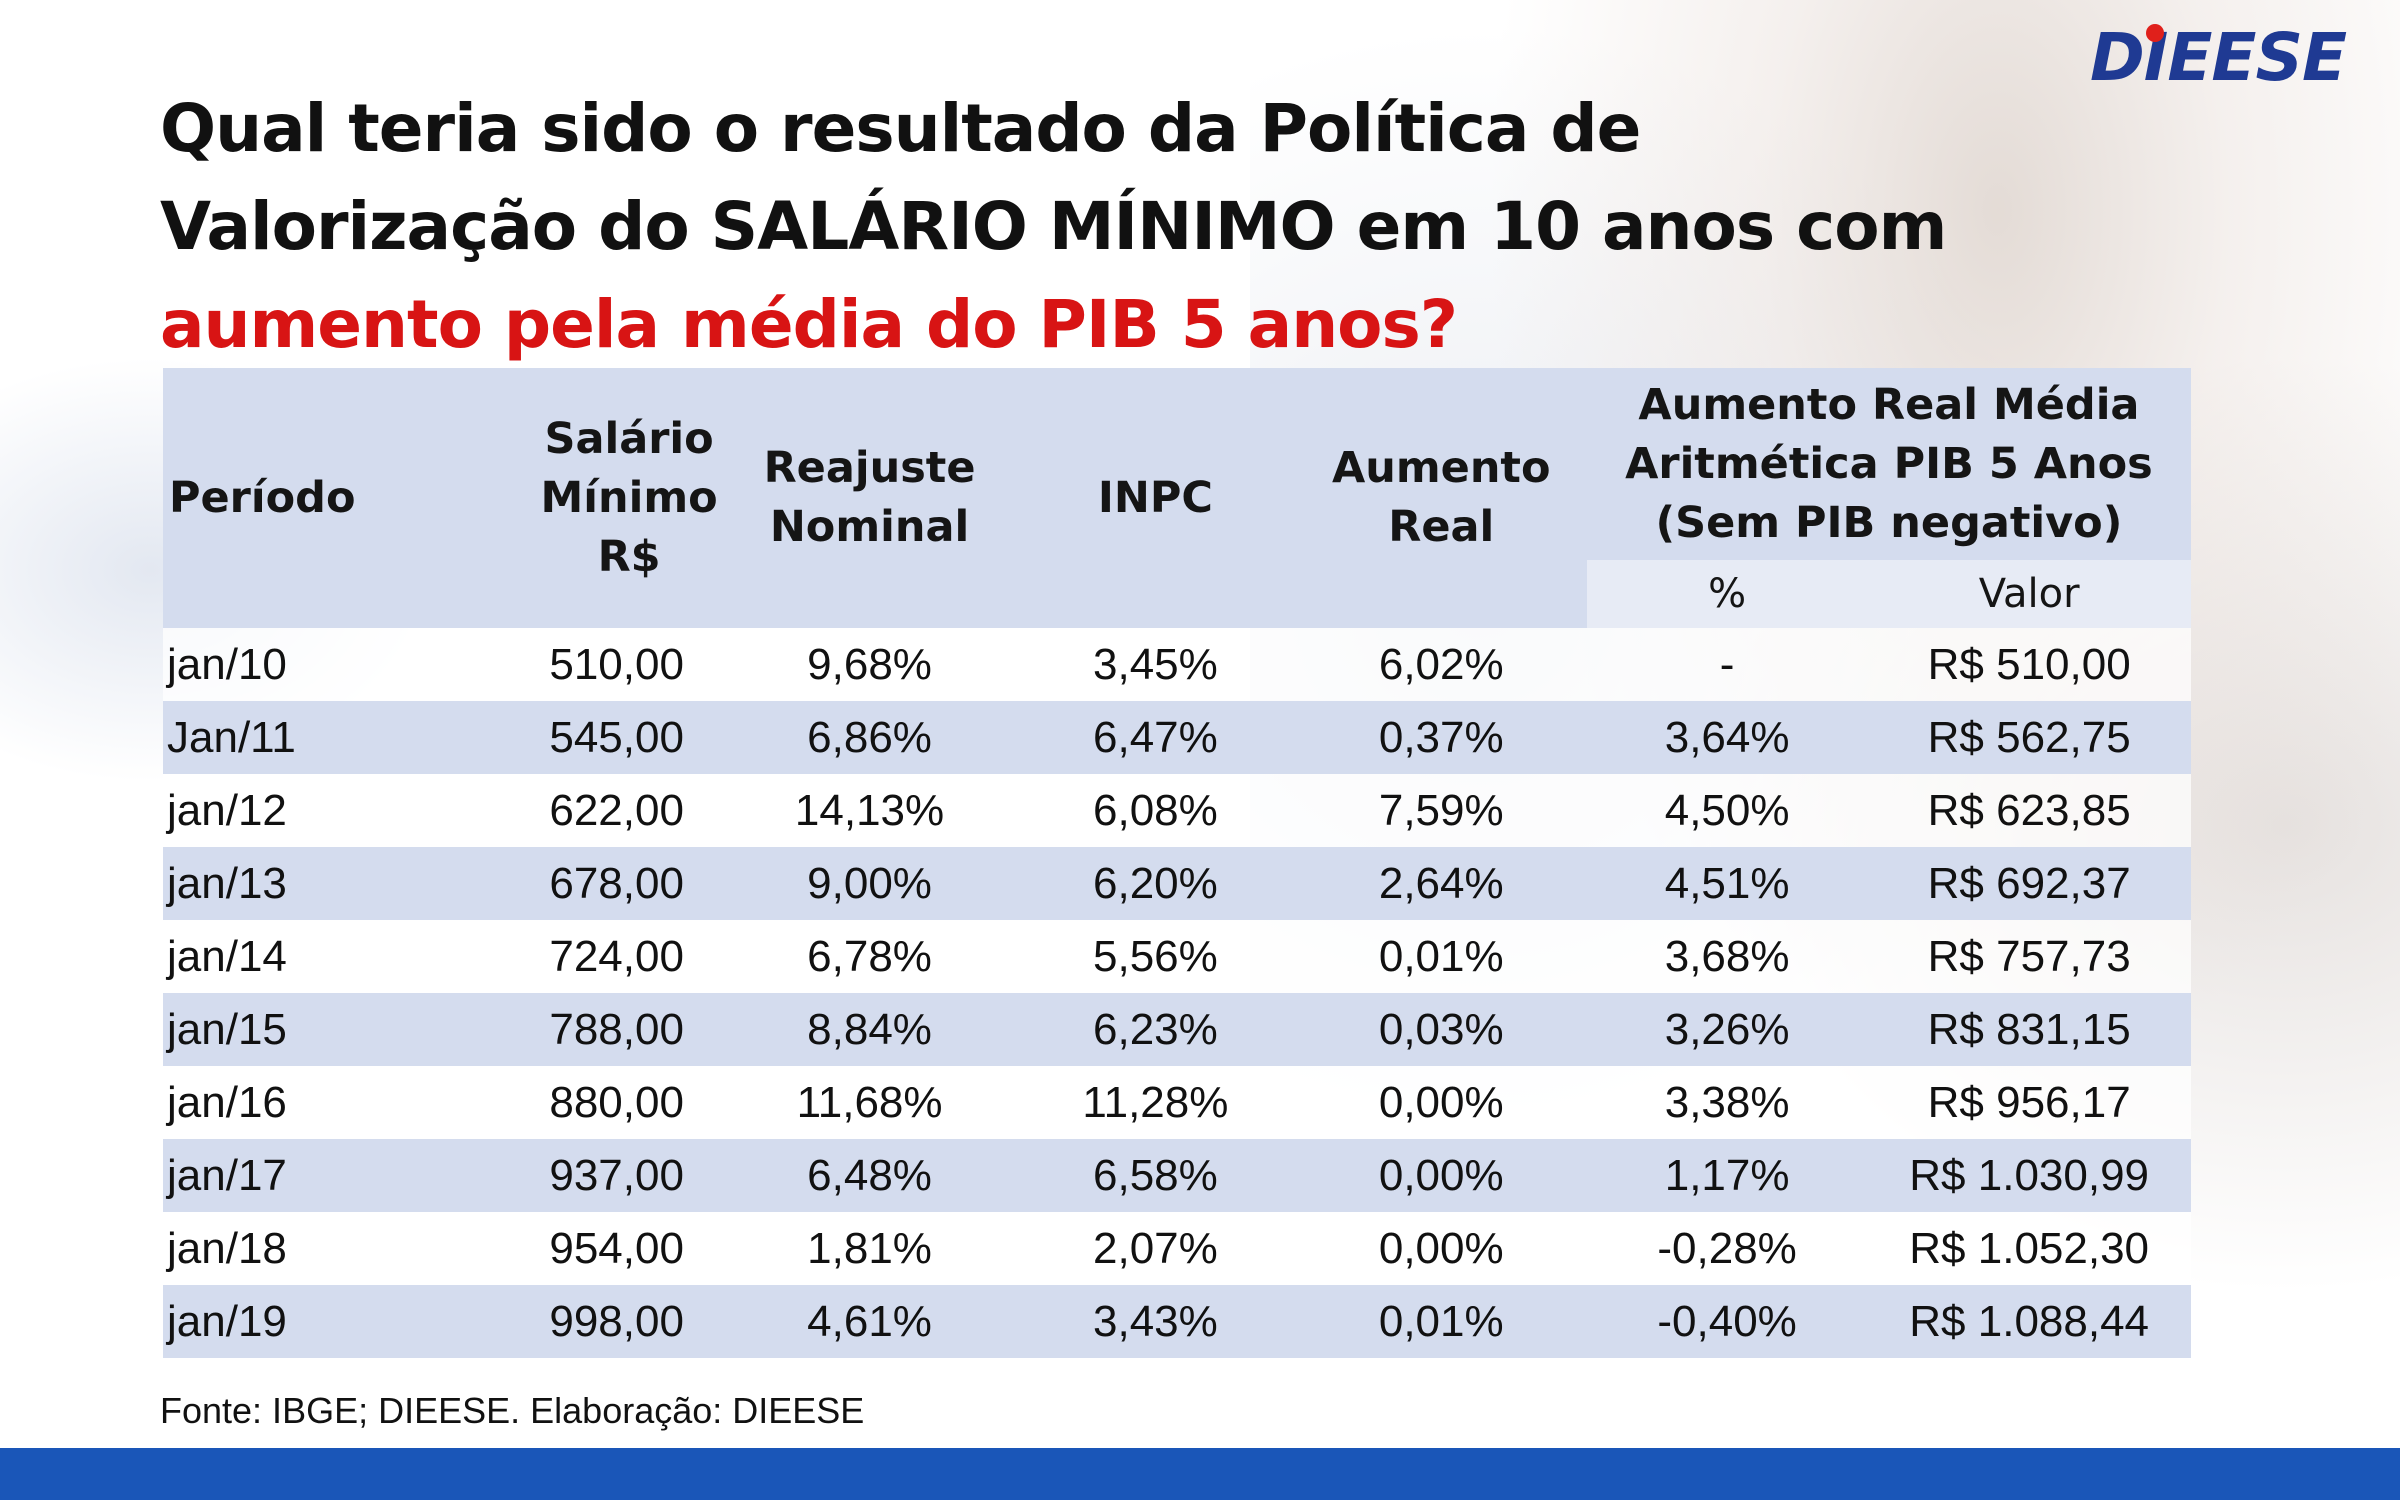  What do you see at coordinates (1441, 737) in the screenshot?
I see `cell-aumento-real: 0,37%` at bounding box center [1441, 737].